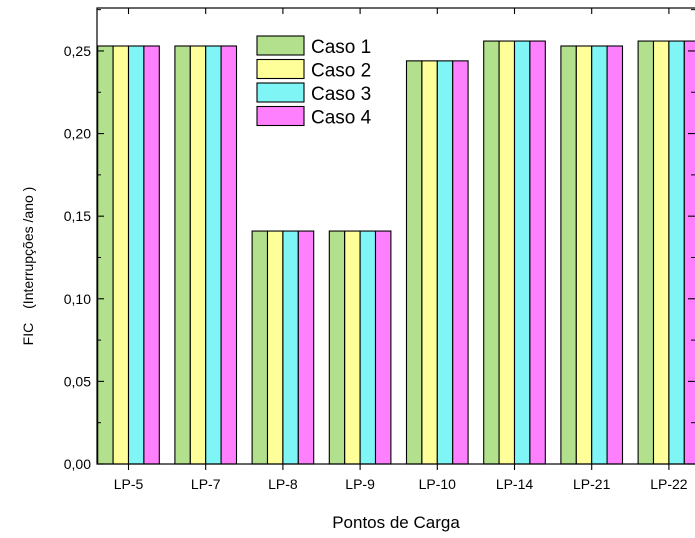 The height and width of the screenshot is (538, 695). I want to click on y-axis-title-unit: (Interrupções /ano ), so click(28, 248).